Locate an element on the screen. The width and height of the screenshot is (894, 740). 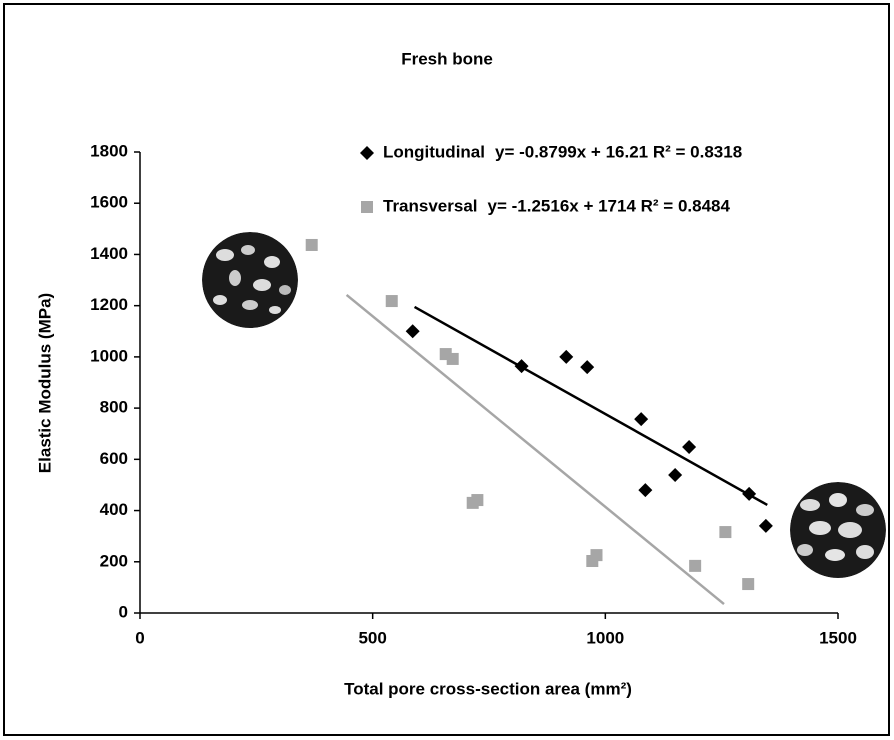
trendline is located at coordinates (590, 406).